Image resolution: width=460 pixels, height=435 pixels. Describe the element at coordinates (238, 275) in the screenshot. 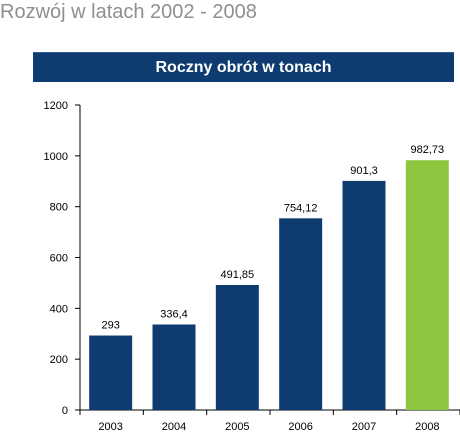

I see `data-label-2005: 491,85` at that location.